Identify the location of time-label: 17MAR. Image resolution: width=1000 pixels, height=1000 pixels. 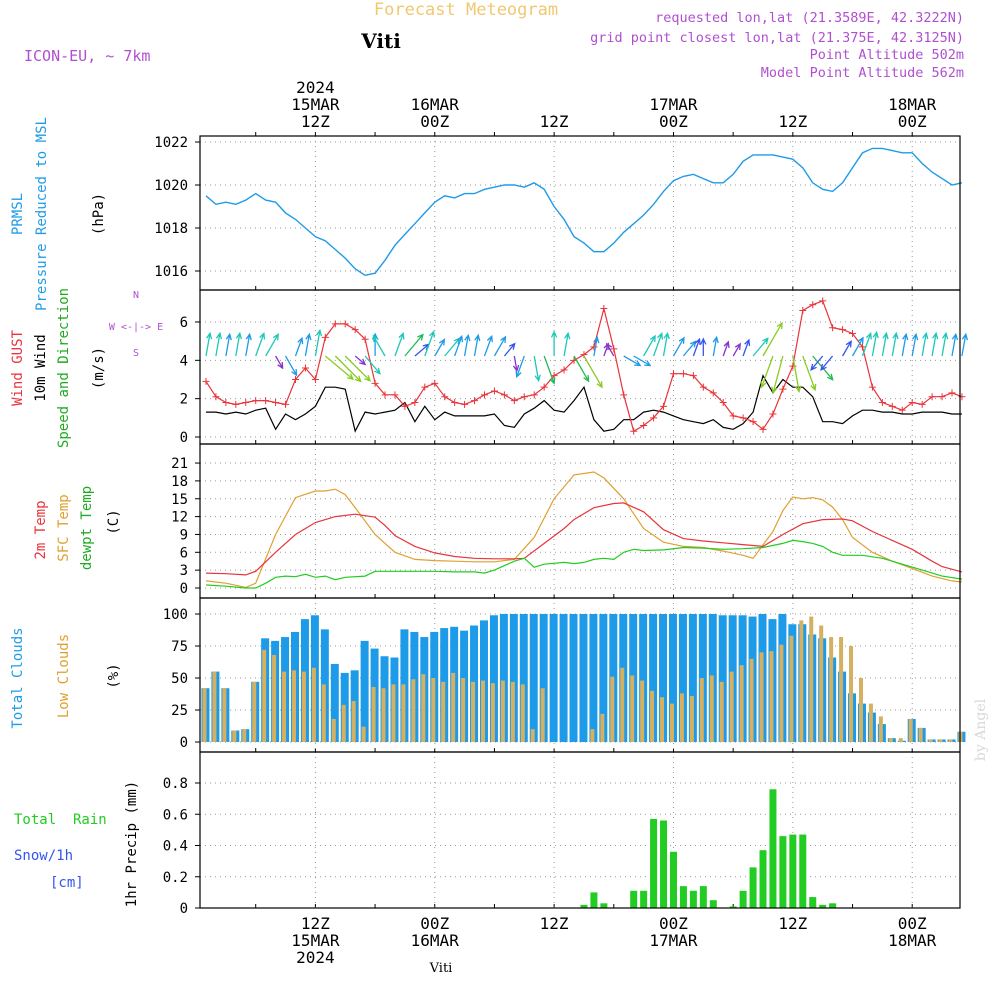
(673, 104).